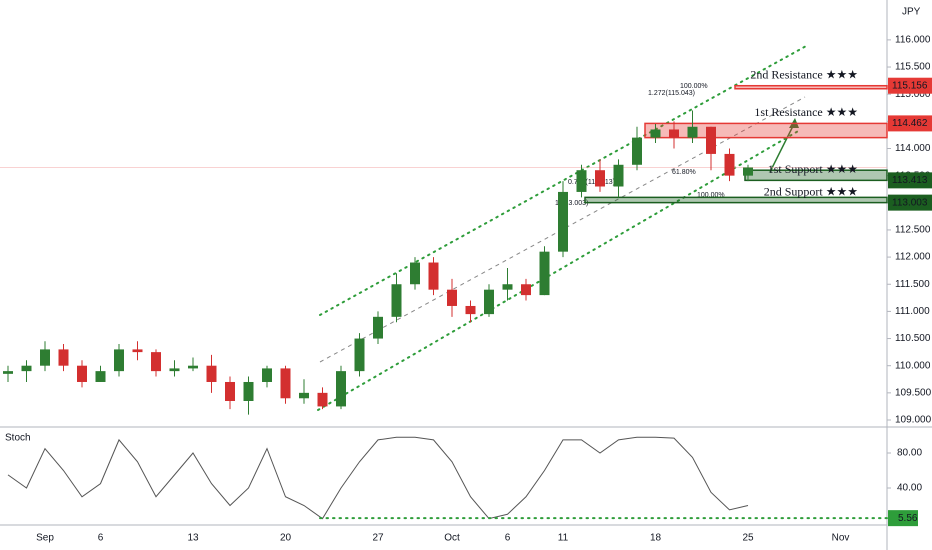  I want to click on x-tick-label: Sep, so click(45, 538).